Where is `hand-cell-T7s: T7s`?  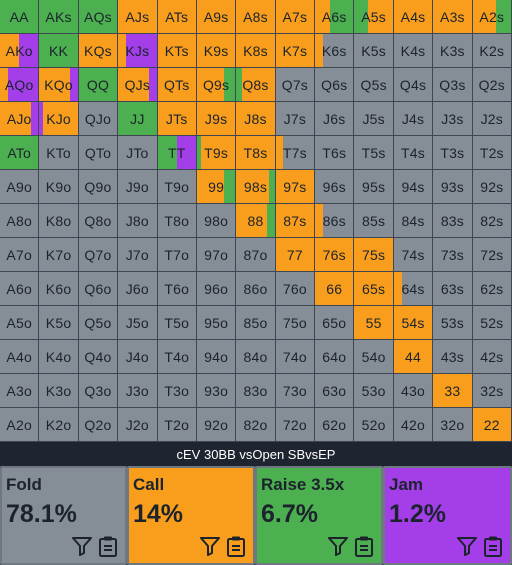
hand-cell-T7s: T7s is located at coordinates (295, 153).